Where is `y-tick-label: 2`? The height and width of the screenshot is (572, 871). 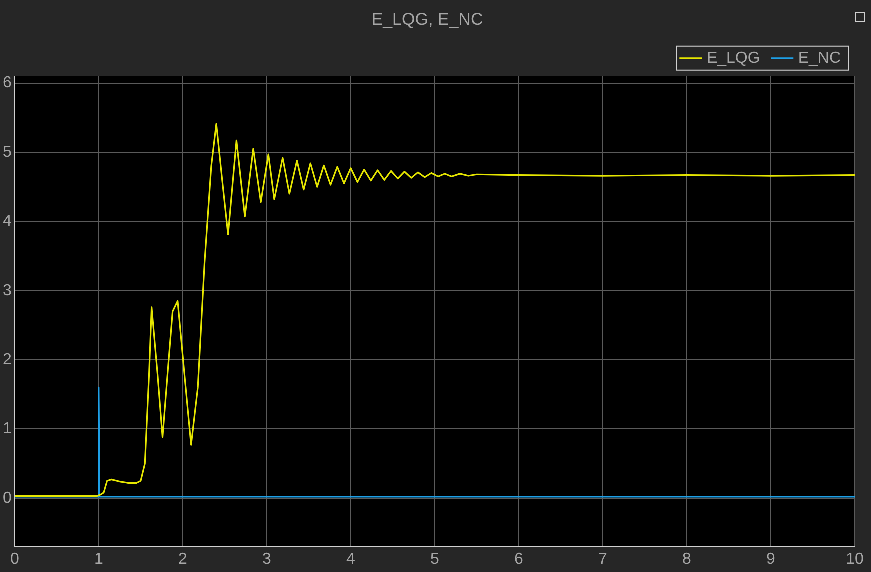 y-tick-label: 2 is located at coordinates (7, 359).